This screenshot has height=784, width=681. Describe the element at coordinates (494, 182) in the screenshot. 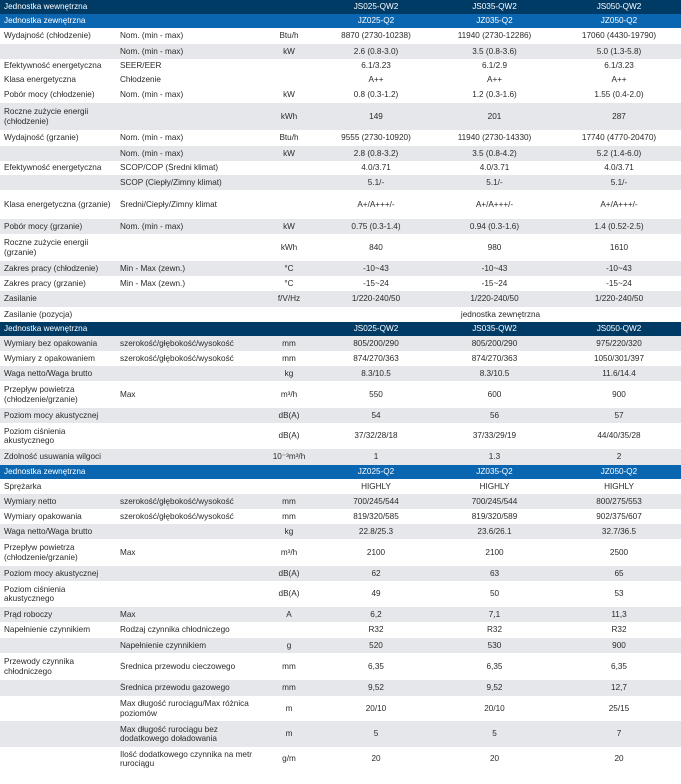

I see `value-035: 5.1/-` at that location.